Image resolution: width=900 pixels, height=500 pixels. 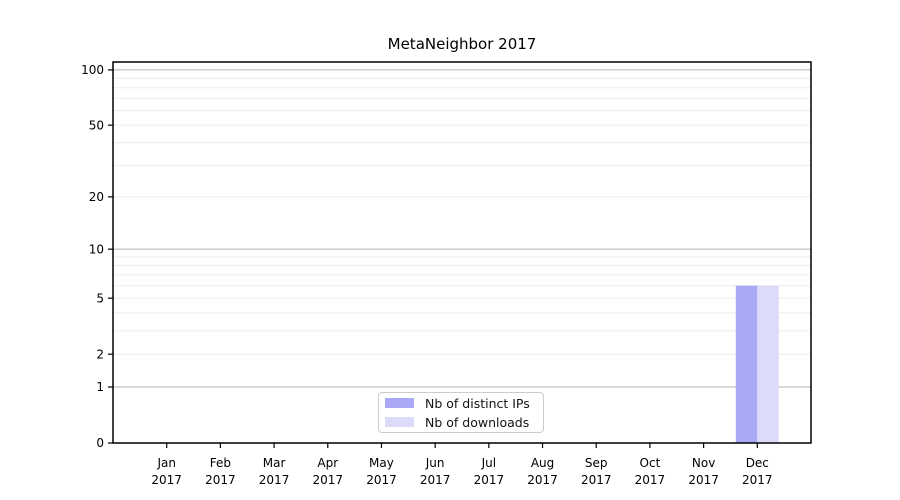 I want to click on legend-label-distinct-ips: Nb of distinct IPs, so click(x=477, y=403).